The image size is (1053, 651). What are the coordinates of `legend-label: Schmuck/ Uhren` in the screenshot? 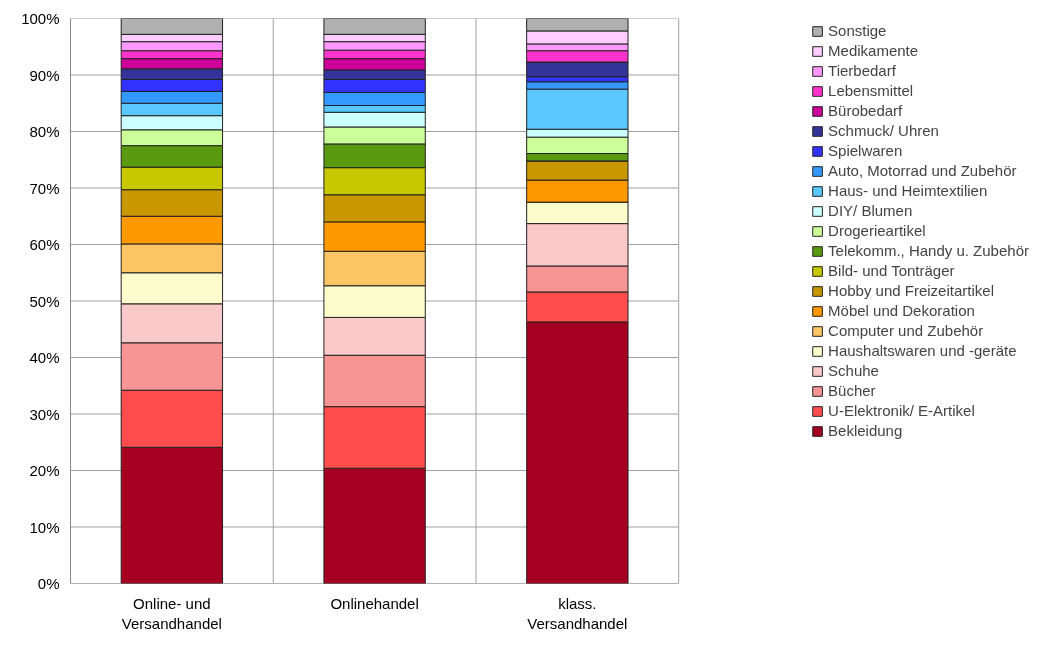 It's located at (883, 130).